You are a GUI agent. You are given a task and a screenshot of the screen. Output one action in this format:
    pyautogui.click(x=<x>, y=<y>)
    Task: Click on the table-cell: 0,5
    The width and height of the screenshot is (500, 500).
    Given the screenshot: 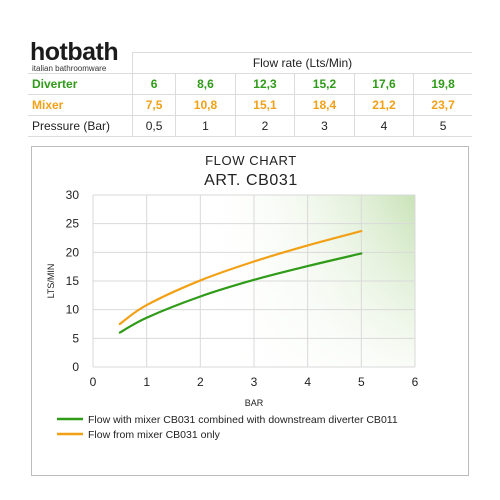 What is the action you would take?
    pyautogui.click(x=153, y=126)
    